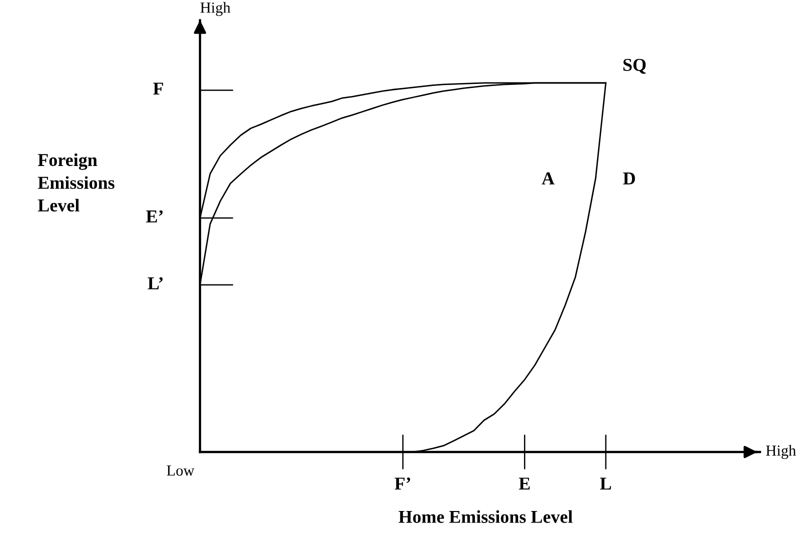 Image resolution: width=800 pixels, height=533 pixels. I want to click on x-tick-label: F’, so click(402, 484).